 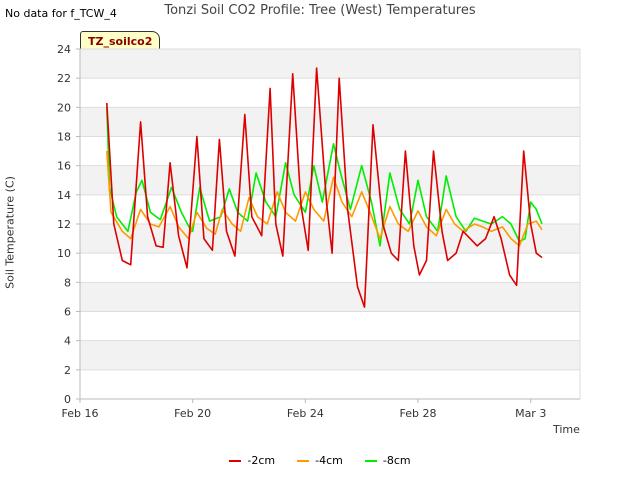 What do you see at coordinates (67, 312) in the screenshot?
I see `y-tick-label: 6` at bounding box center [67, 312].